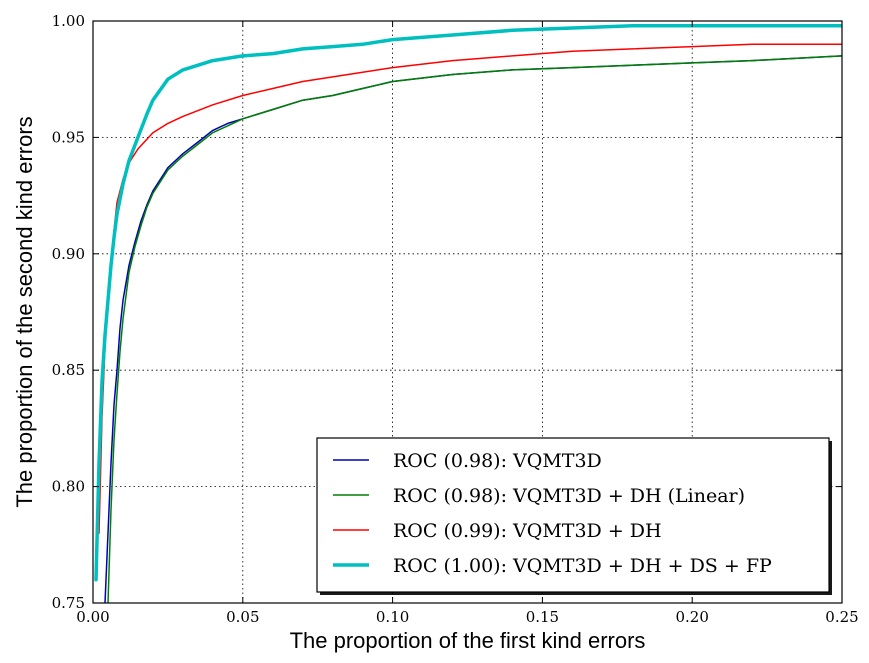 The height and width of the screenshot is (663, 869). Describe the element at coordinates (691, 617) in the screenshot. I see `x-tick-label: 0.20` at that location.